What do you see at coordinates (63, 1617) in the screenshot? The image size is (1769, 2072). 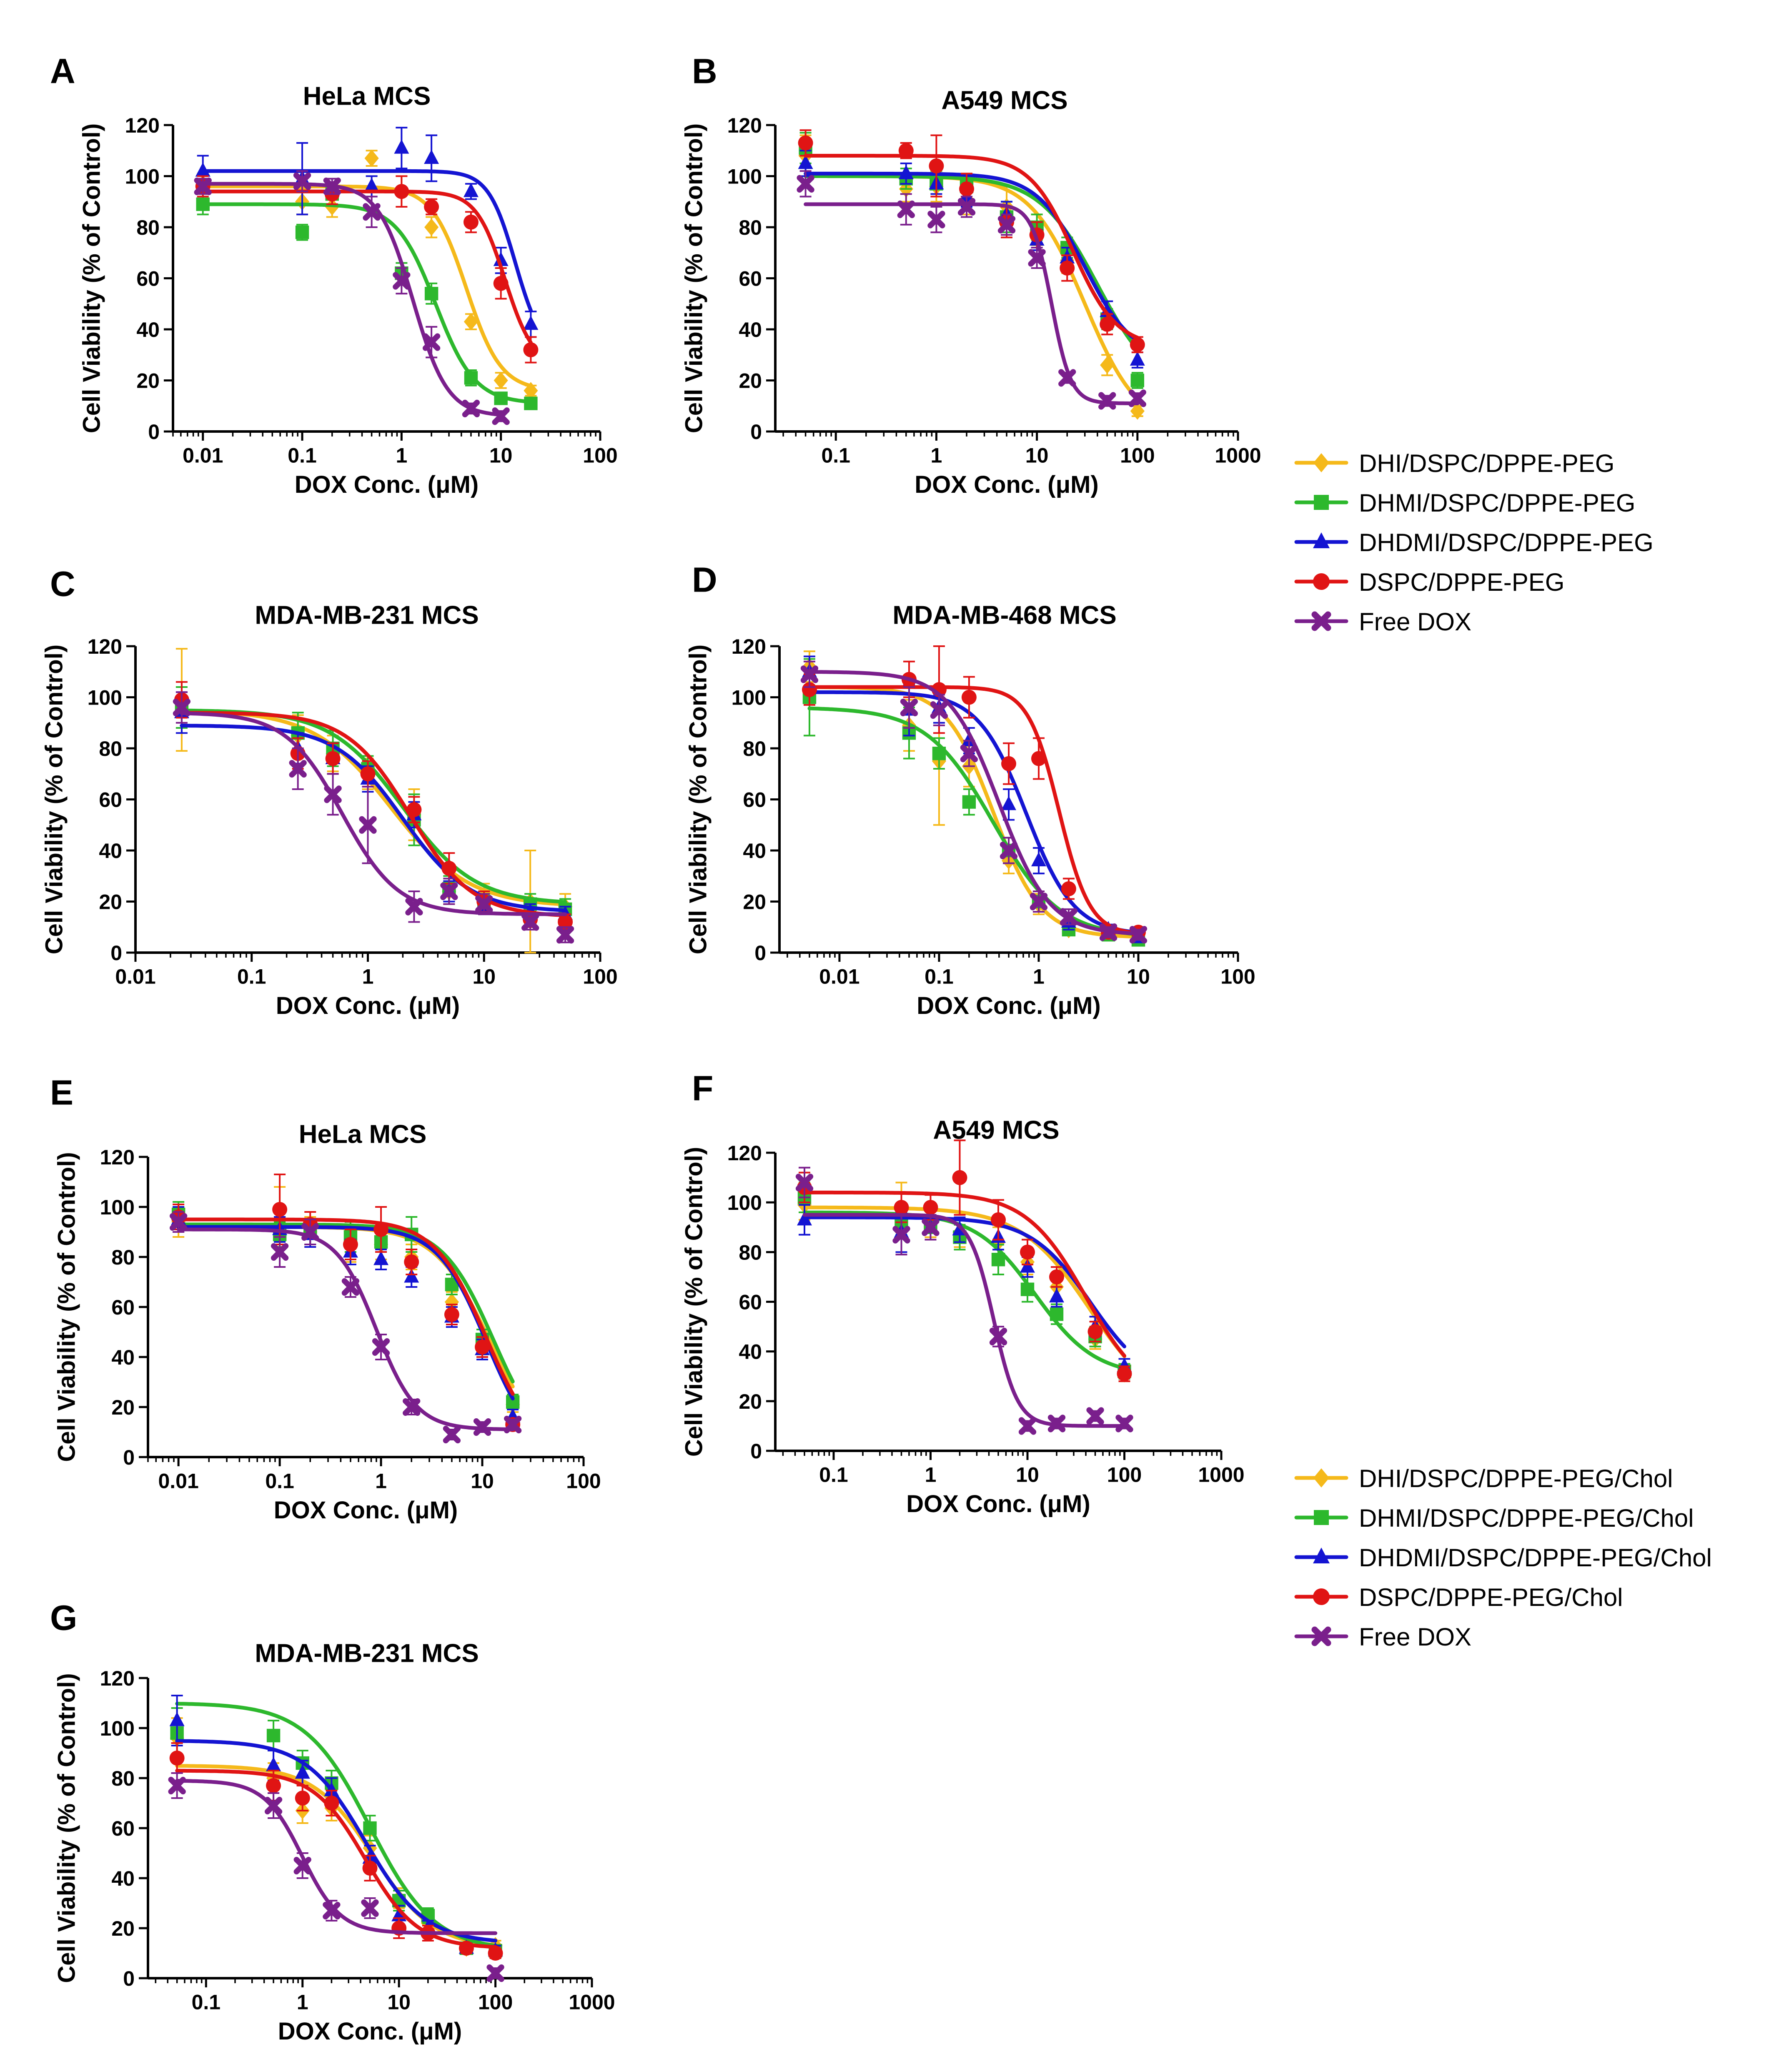 I see `panel-letter: G` at bounding box center [63, 1617].